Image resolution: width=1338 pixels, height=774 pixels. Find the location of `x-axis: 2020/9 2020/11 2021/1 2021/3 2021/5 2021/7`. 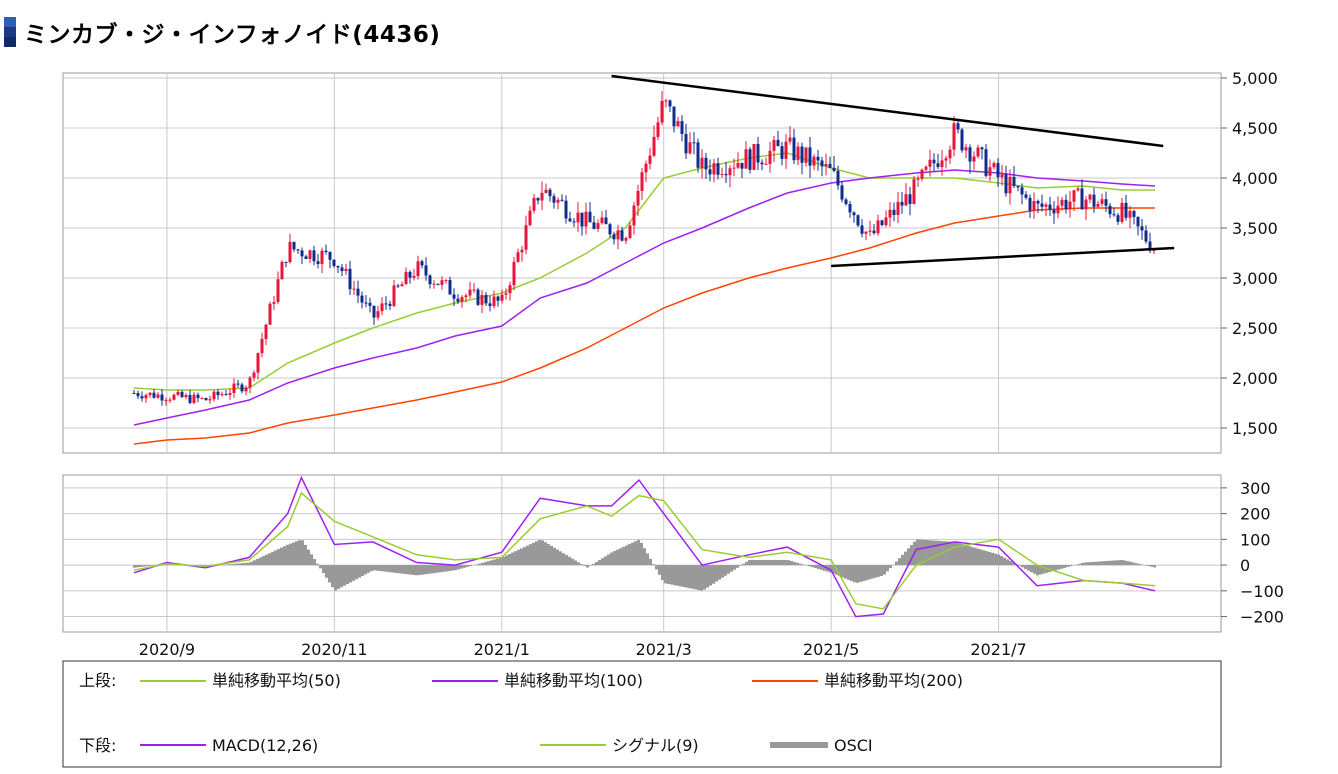

x-axis: 2020/9 2020/11 2021/1 2021/3 2021/5 2021/7 is located at coordinates (583, 649).